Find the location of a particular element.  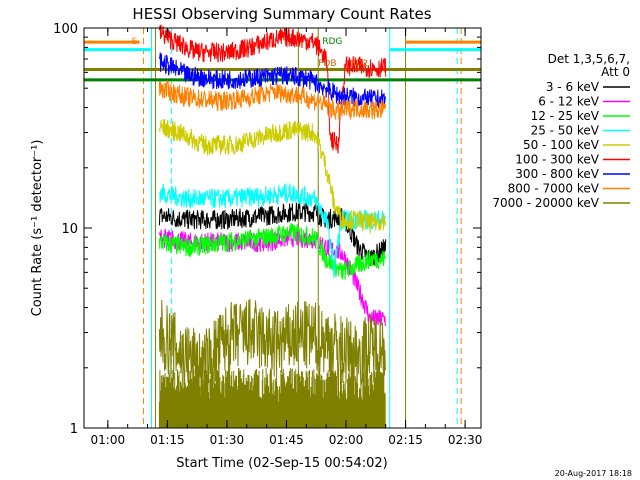

x-tick-label-5: 02:15 is located at coordinates (405, 440).